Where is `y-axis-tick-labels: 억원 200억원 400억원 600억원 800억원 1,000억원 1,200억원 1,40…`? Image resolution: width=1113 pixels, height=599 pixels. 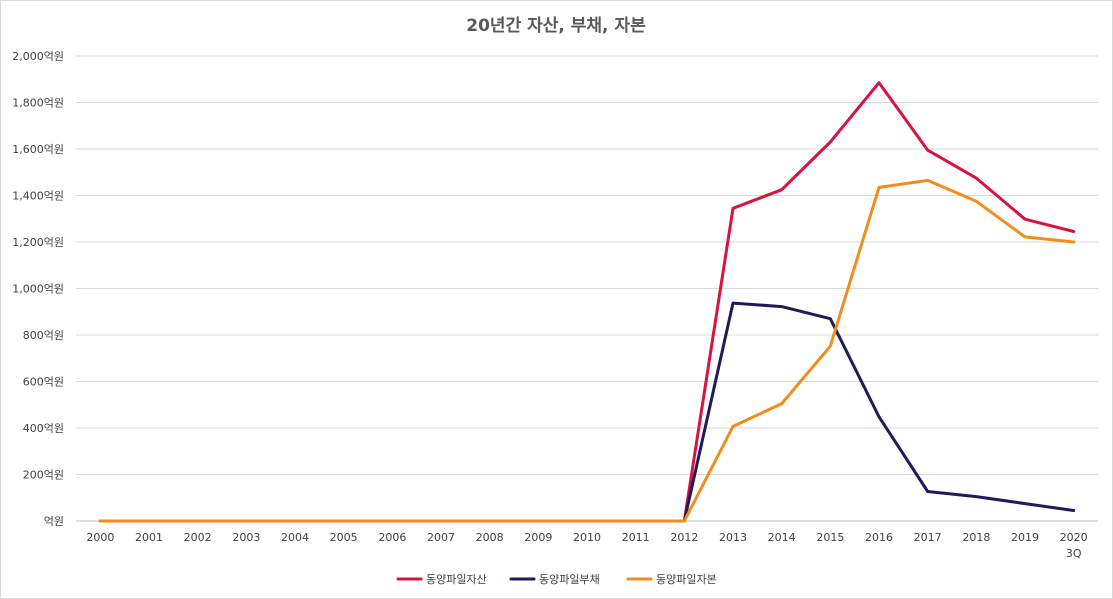
y-axis-tick-labels: 억원 200억원 400억원 600억원 800억원 1,000억원 1,200억원 1,40… is located at coordinates (38, 289).